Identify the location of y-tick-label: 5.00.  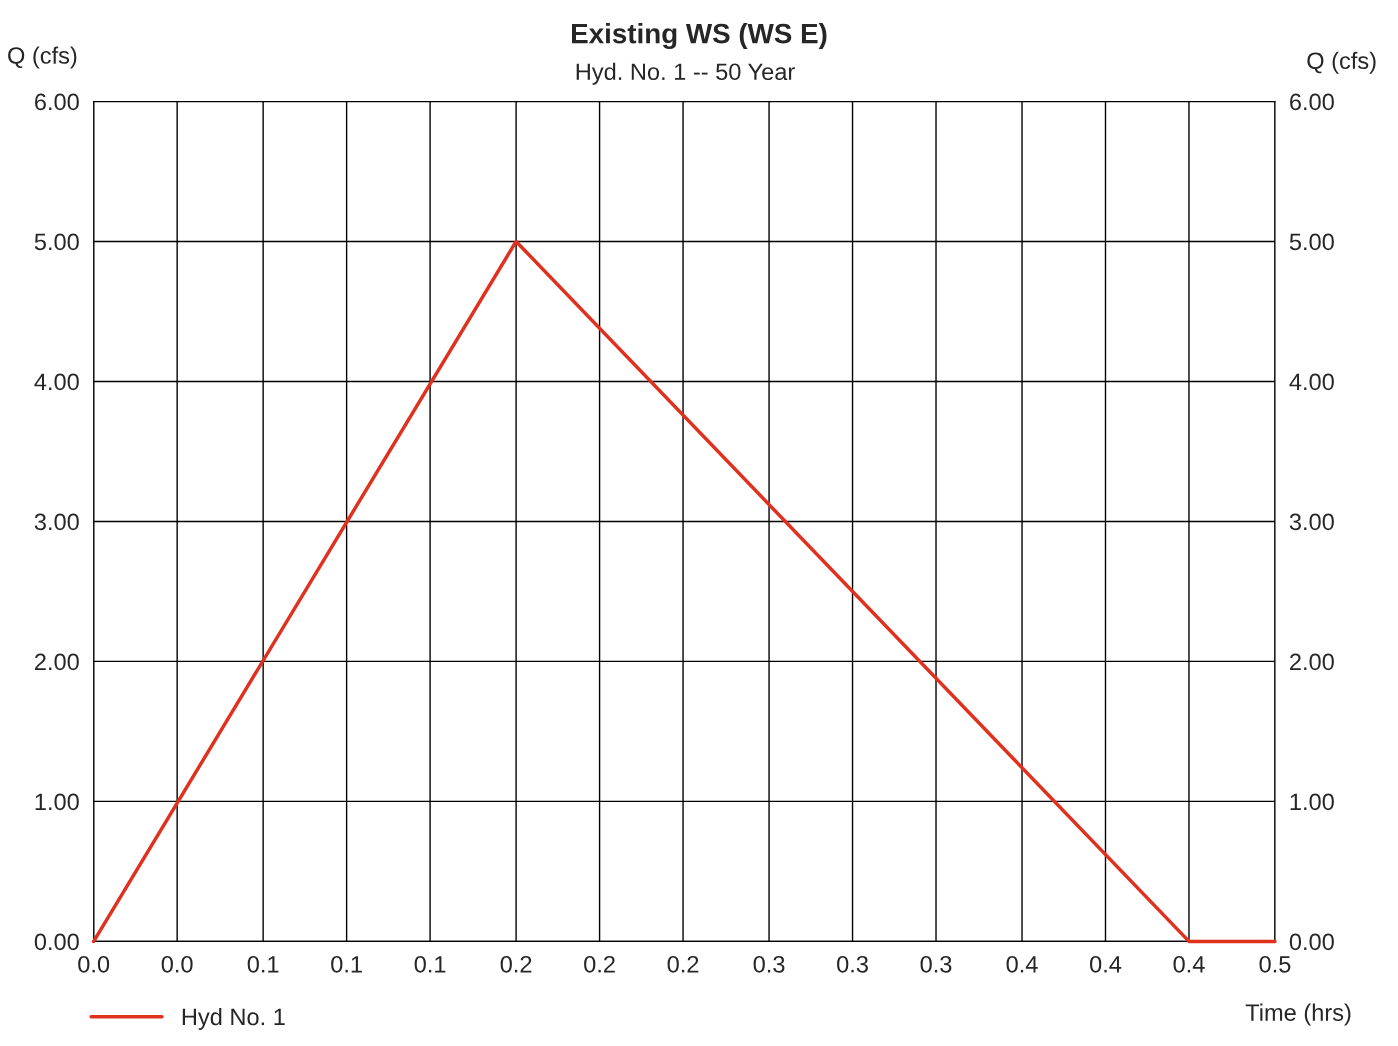
(56, 242).